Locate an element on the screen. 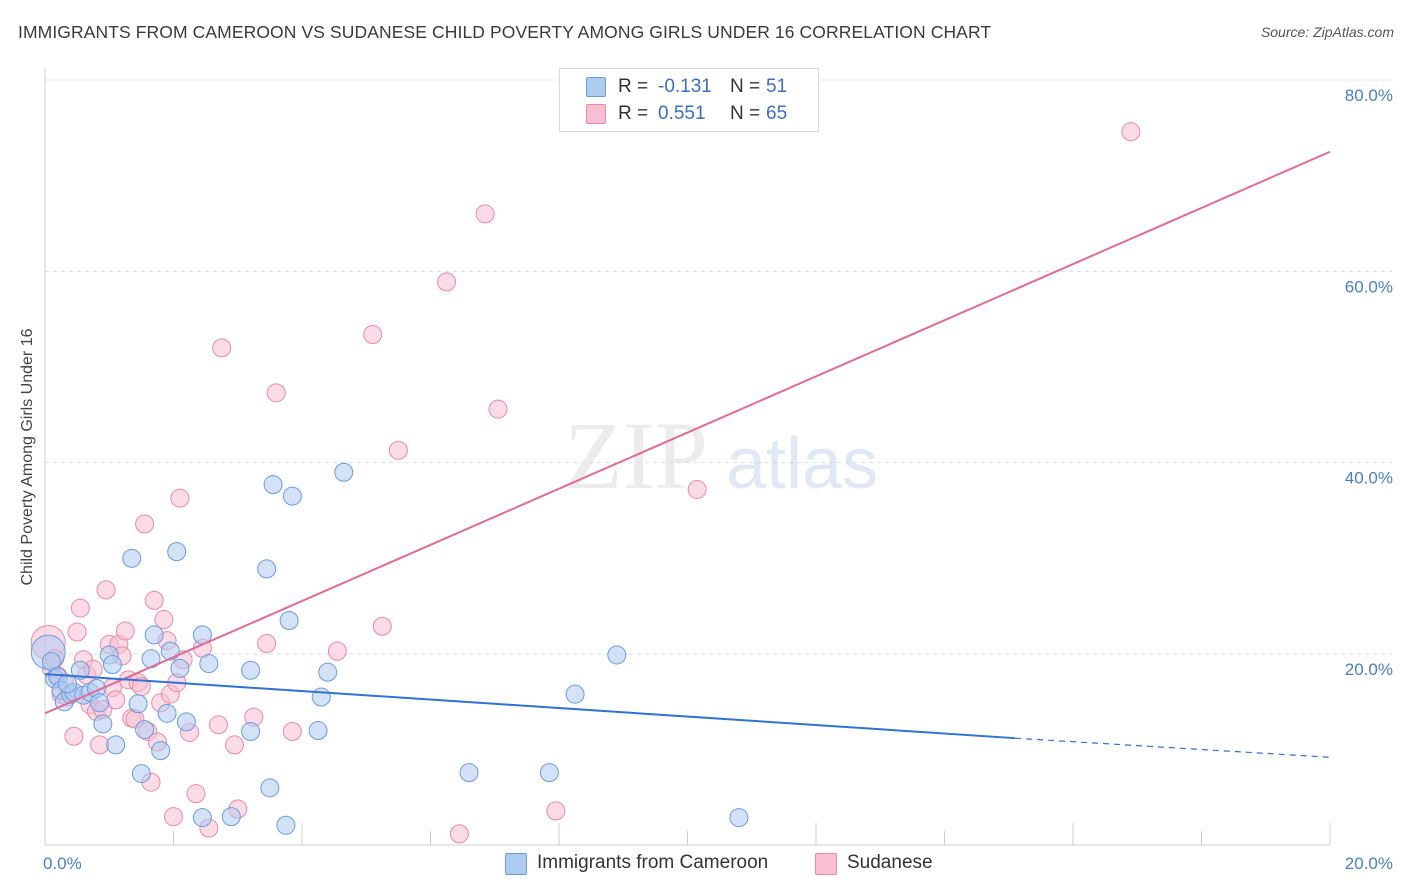  cameroon-trend-extension is located at coordinates (1173, 747).